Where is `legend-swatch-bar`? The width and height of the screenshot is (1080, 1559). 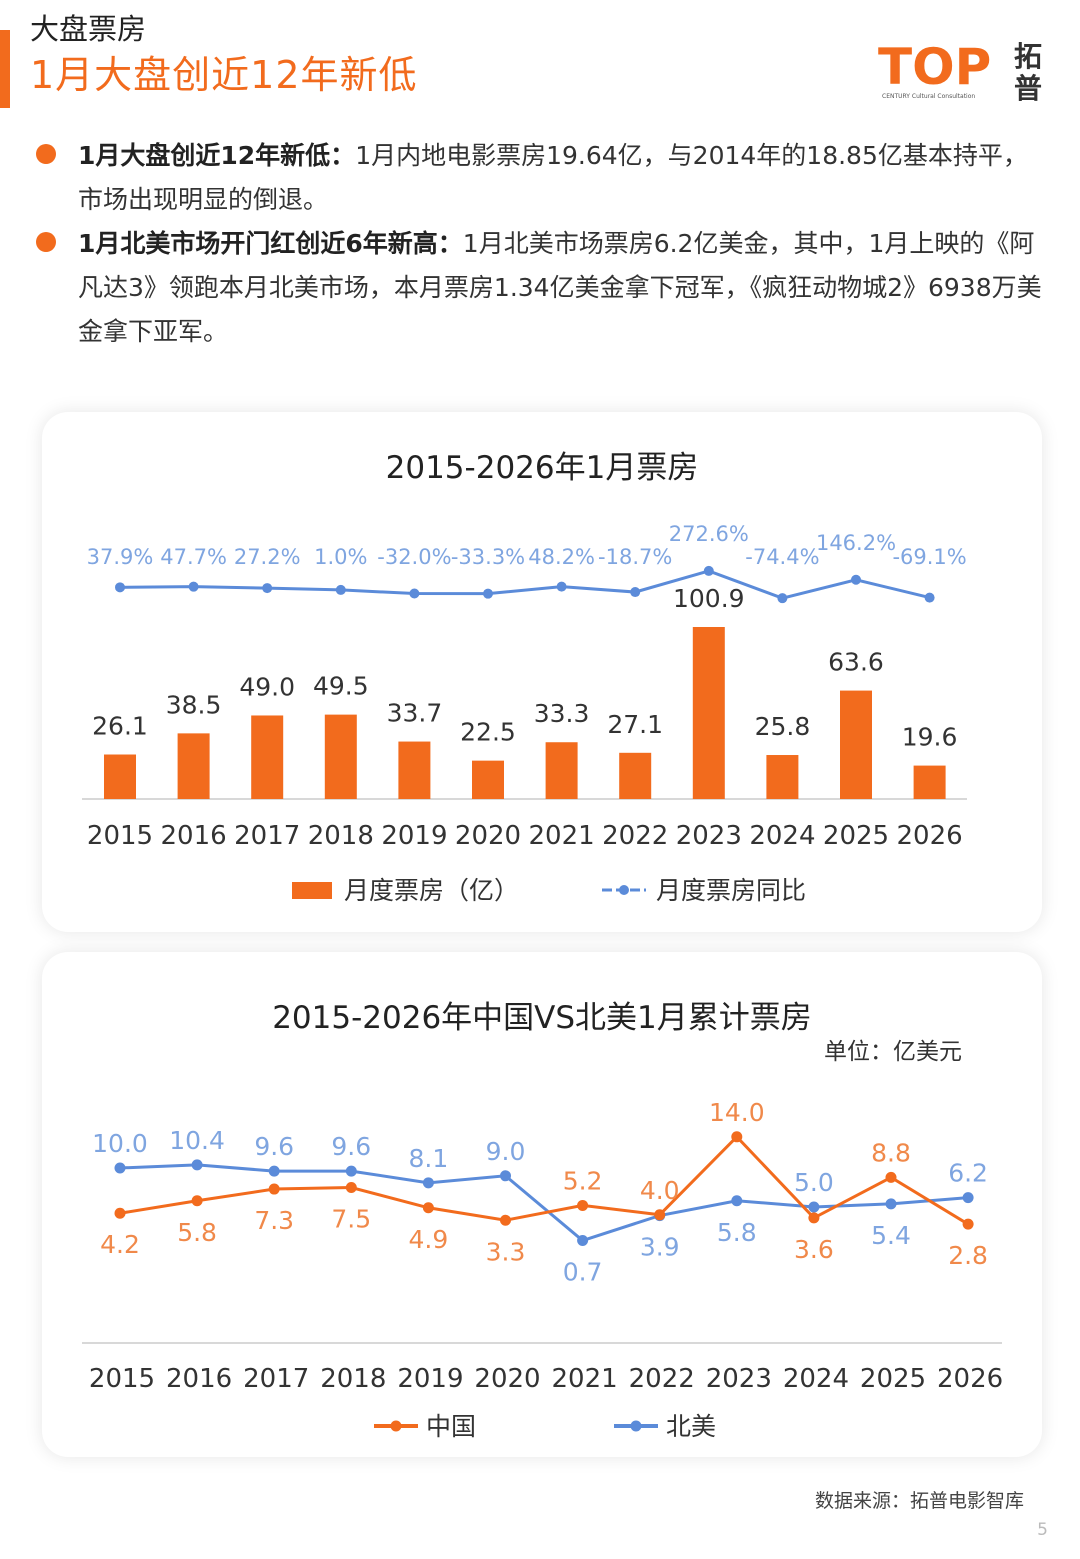 legend-swatch-bar is located at coordinates (312, 890).